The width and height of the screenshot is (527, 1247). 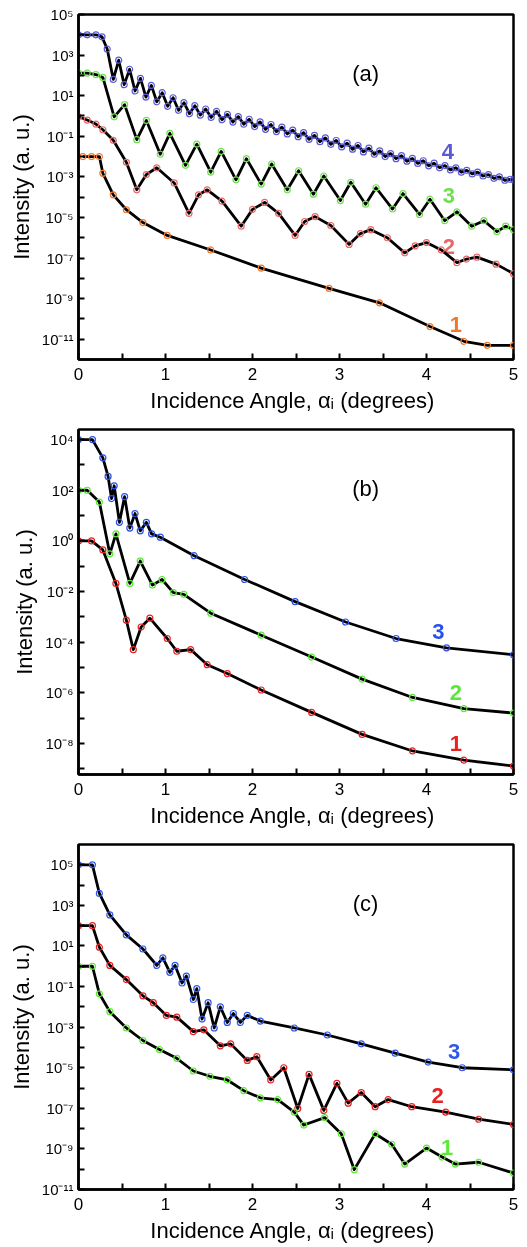 I want to click on y-axis-title: Intensity (a. u.), so click(x=21, y=1017).